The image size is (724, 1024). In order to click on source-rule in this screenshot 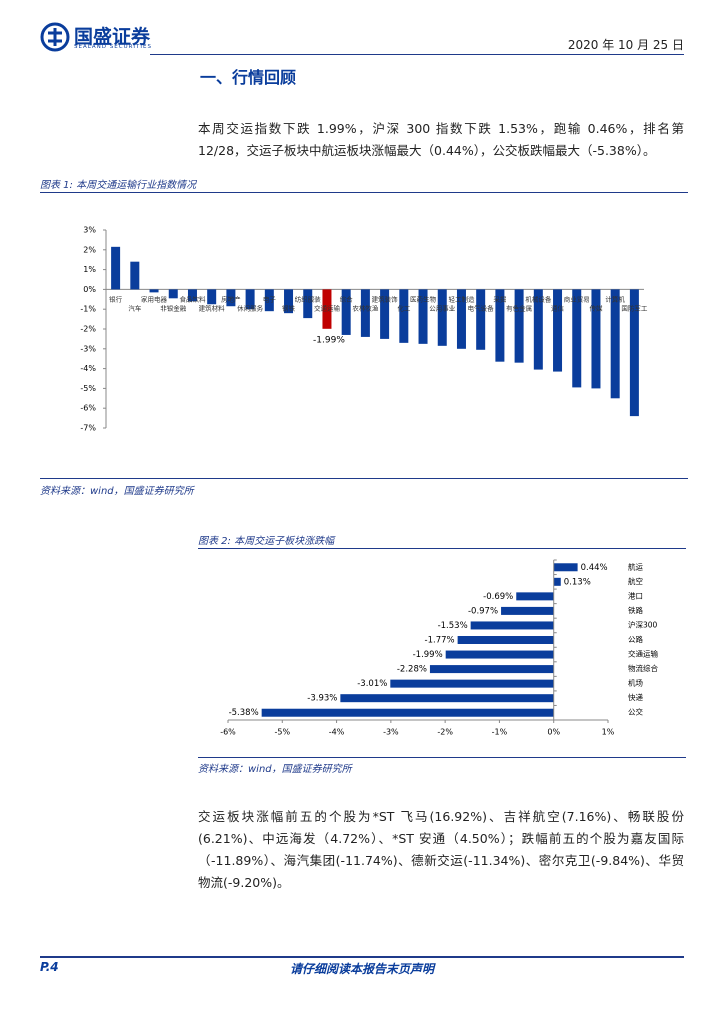, I will do `click(364, 478)`.